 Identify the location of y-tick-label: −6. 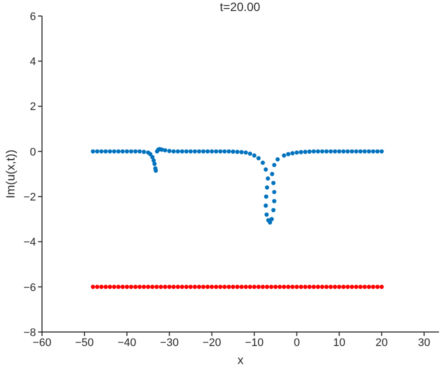
(29, 288).